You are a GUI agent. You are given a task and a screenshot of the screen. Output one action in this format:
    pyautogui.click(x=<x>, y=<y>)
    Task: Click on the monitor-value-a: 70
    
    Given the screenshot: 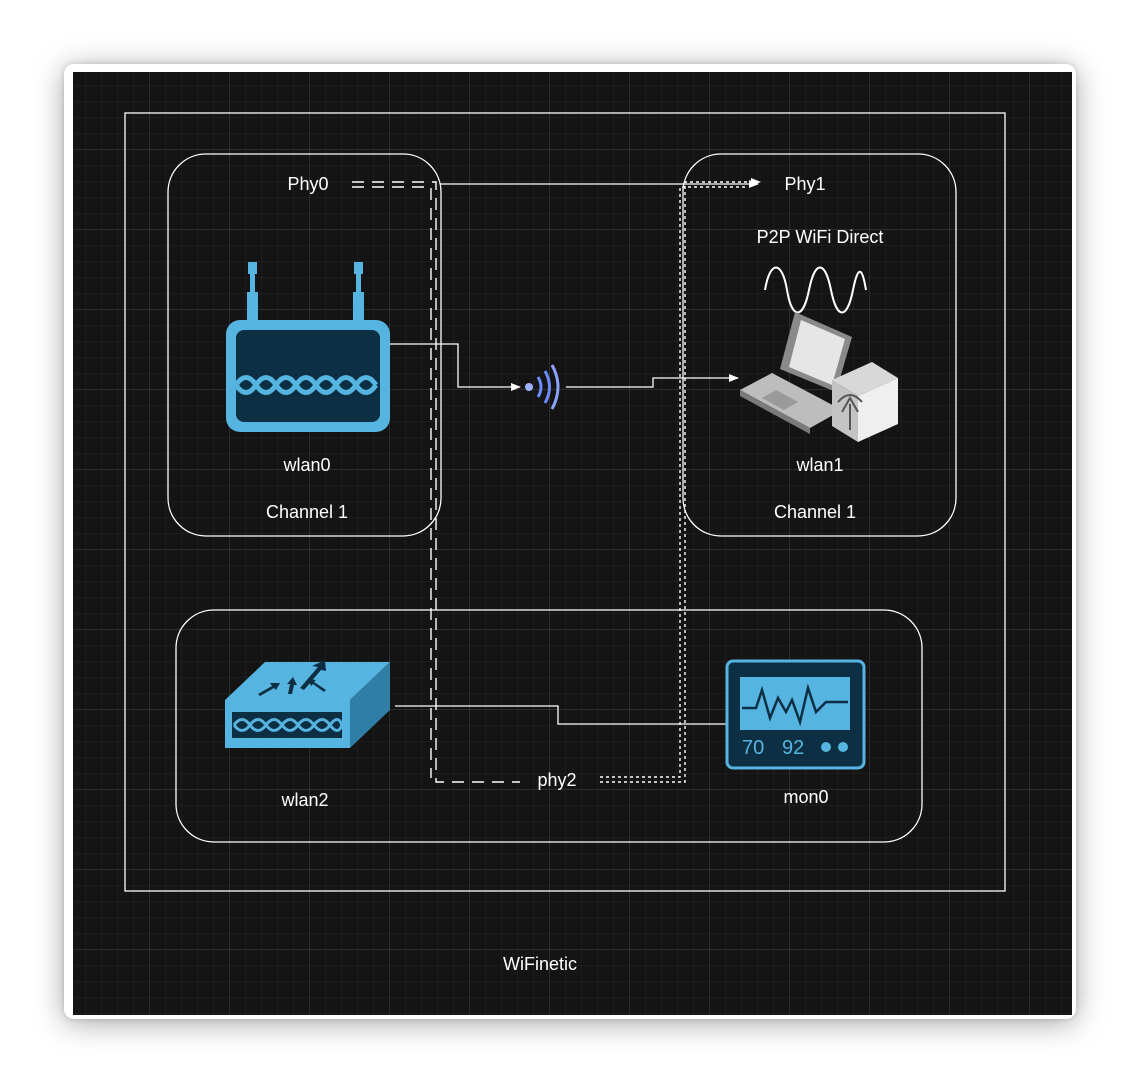 What is the action you would take?
    pyautogui.click(x=753, y=748)
    